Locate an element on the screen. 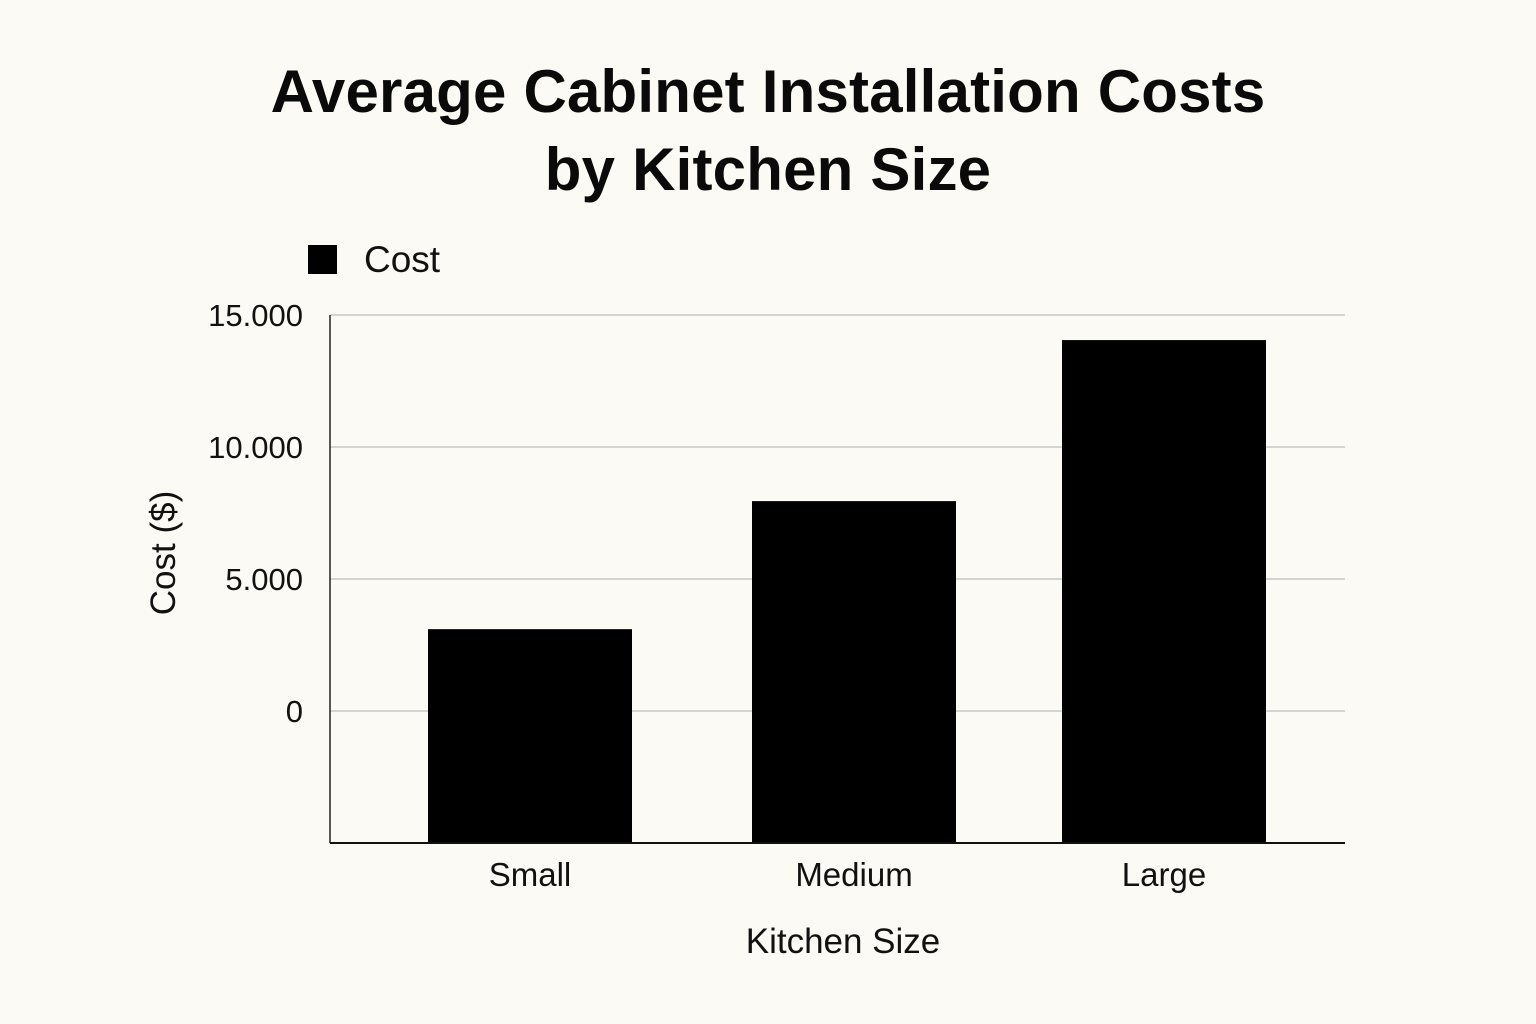 The image size is (1536, 1024). chart-title-line-2: by Kitchen Size is located at coordinates (768, 169).